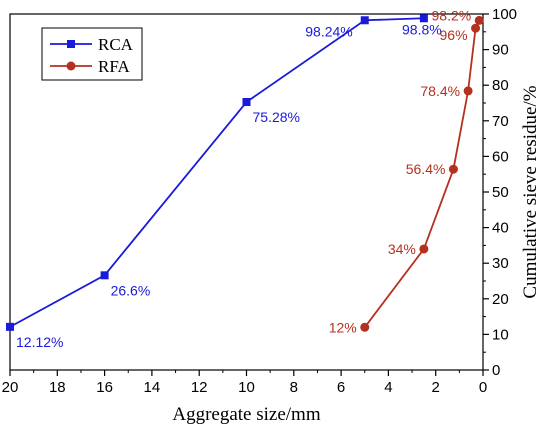 This screenshot has height=438, width=550. Describe the element at coordinates (496, 370) in the screenshot. I see `y-tick-label: 0` at that location.